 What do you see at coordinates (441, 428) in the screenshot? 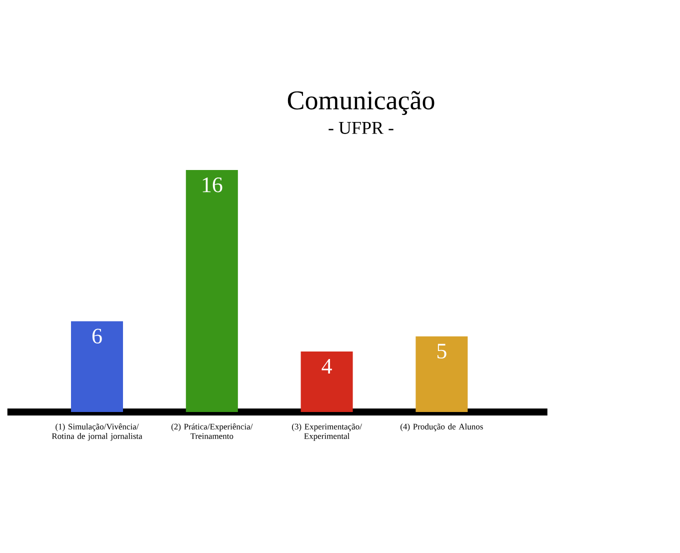
I see `x-tick-label: (4) Produção de Alunos` at bounding box center [441, 428].